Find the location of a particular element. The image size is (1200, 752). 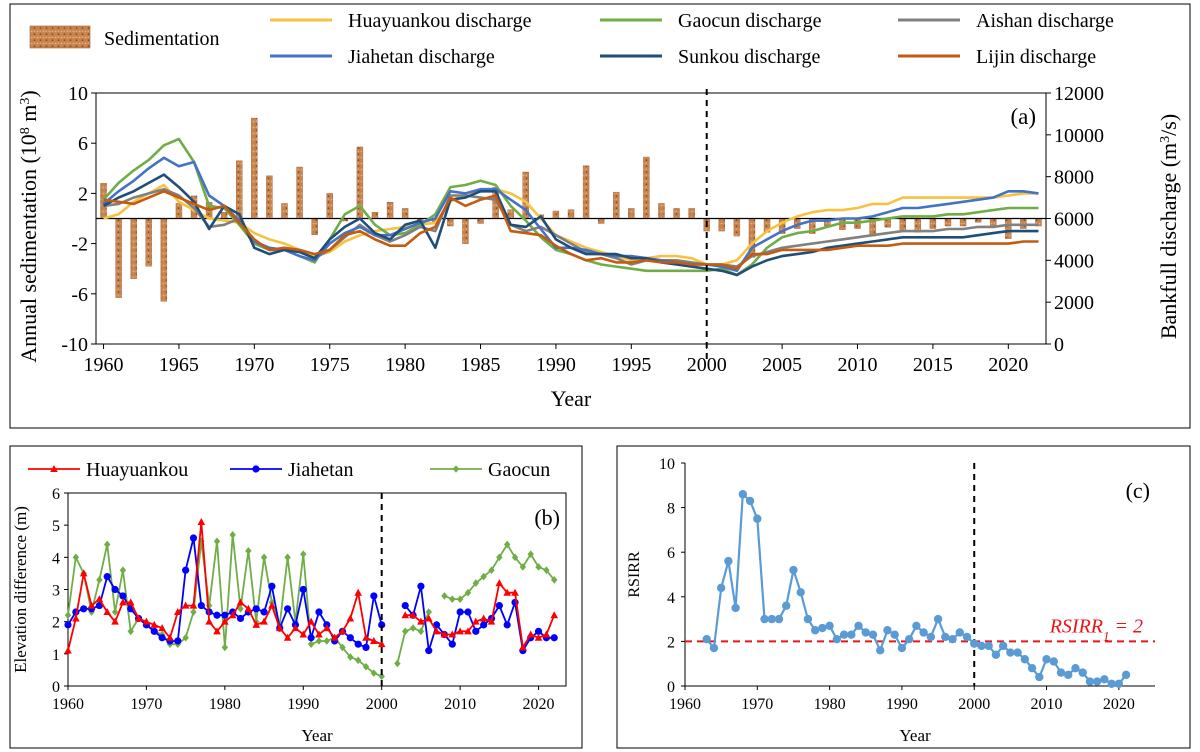

y-tick-label-a: 2 is located at coordinates (83, 194).